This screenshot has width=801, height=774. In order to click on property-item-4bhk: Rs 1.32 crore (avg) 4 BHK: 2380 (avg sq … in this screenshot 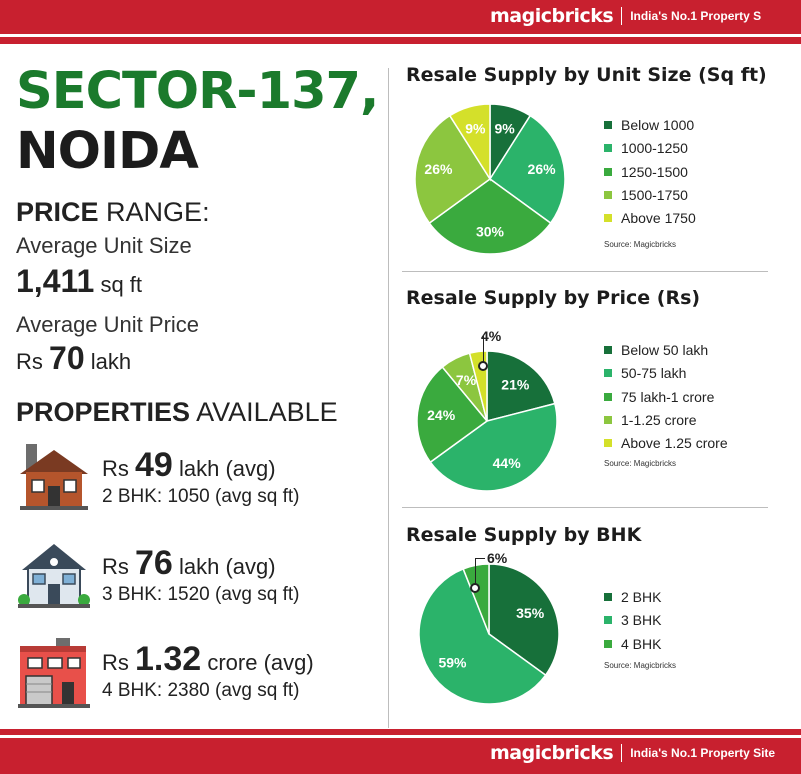, I will do `click(196, 676)`.